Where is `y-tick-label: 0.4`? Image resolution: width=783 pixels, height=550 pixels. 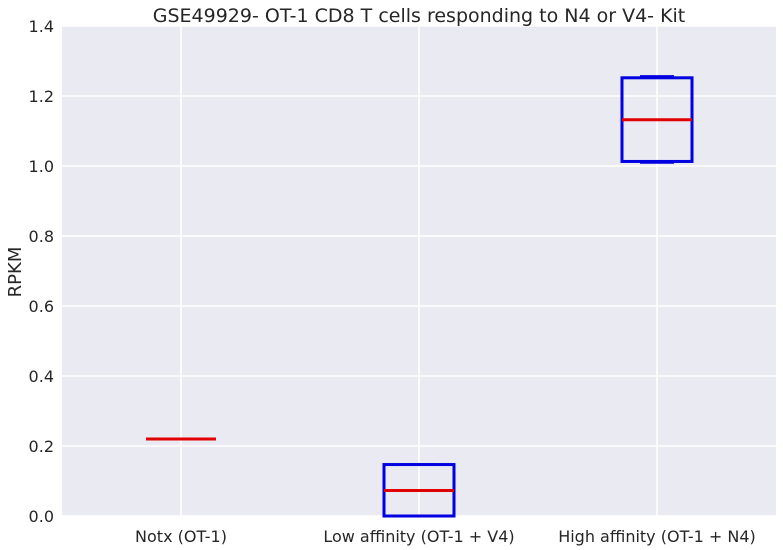
y-tick-label: 0.4 is located at coordinates (41, 376).